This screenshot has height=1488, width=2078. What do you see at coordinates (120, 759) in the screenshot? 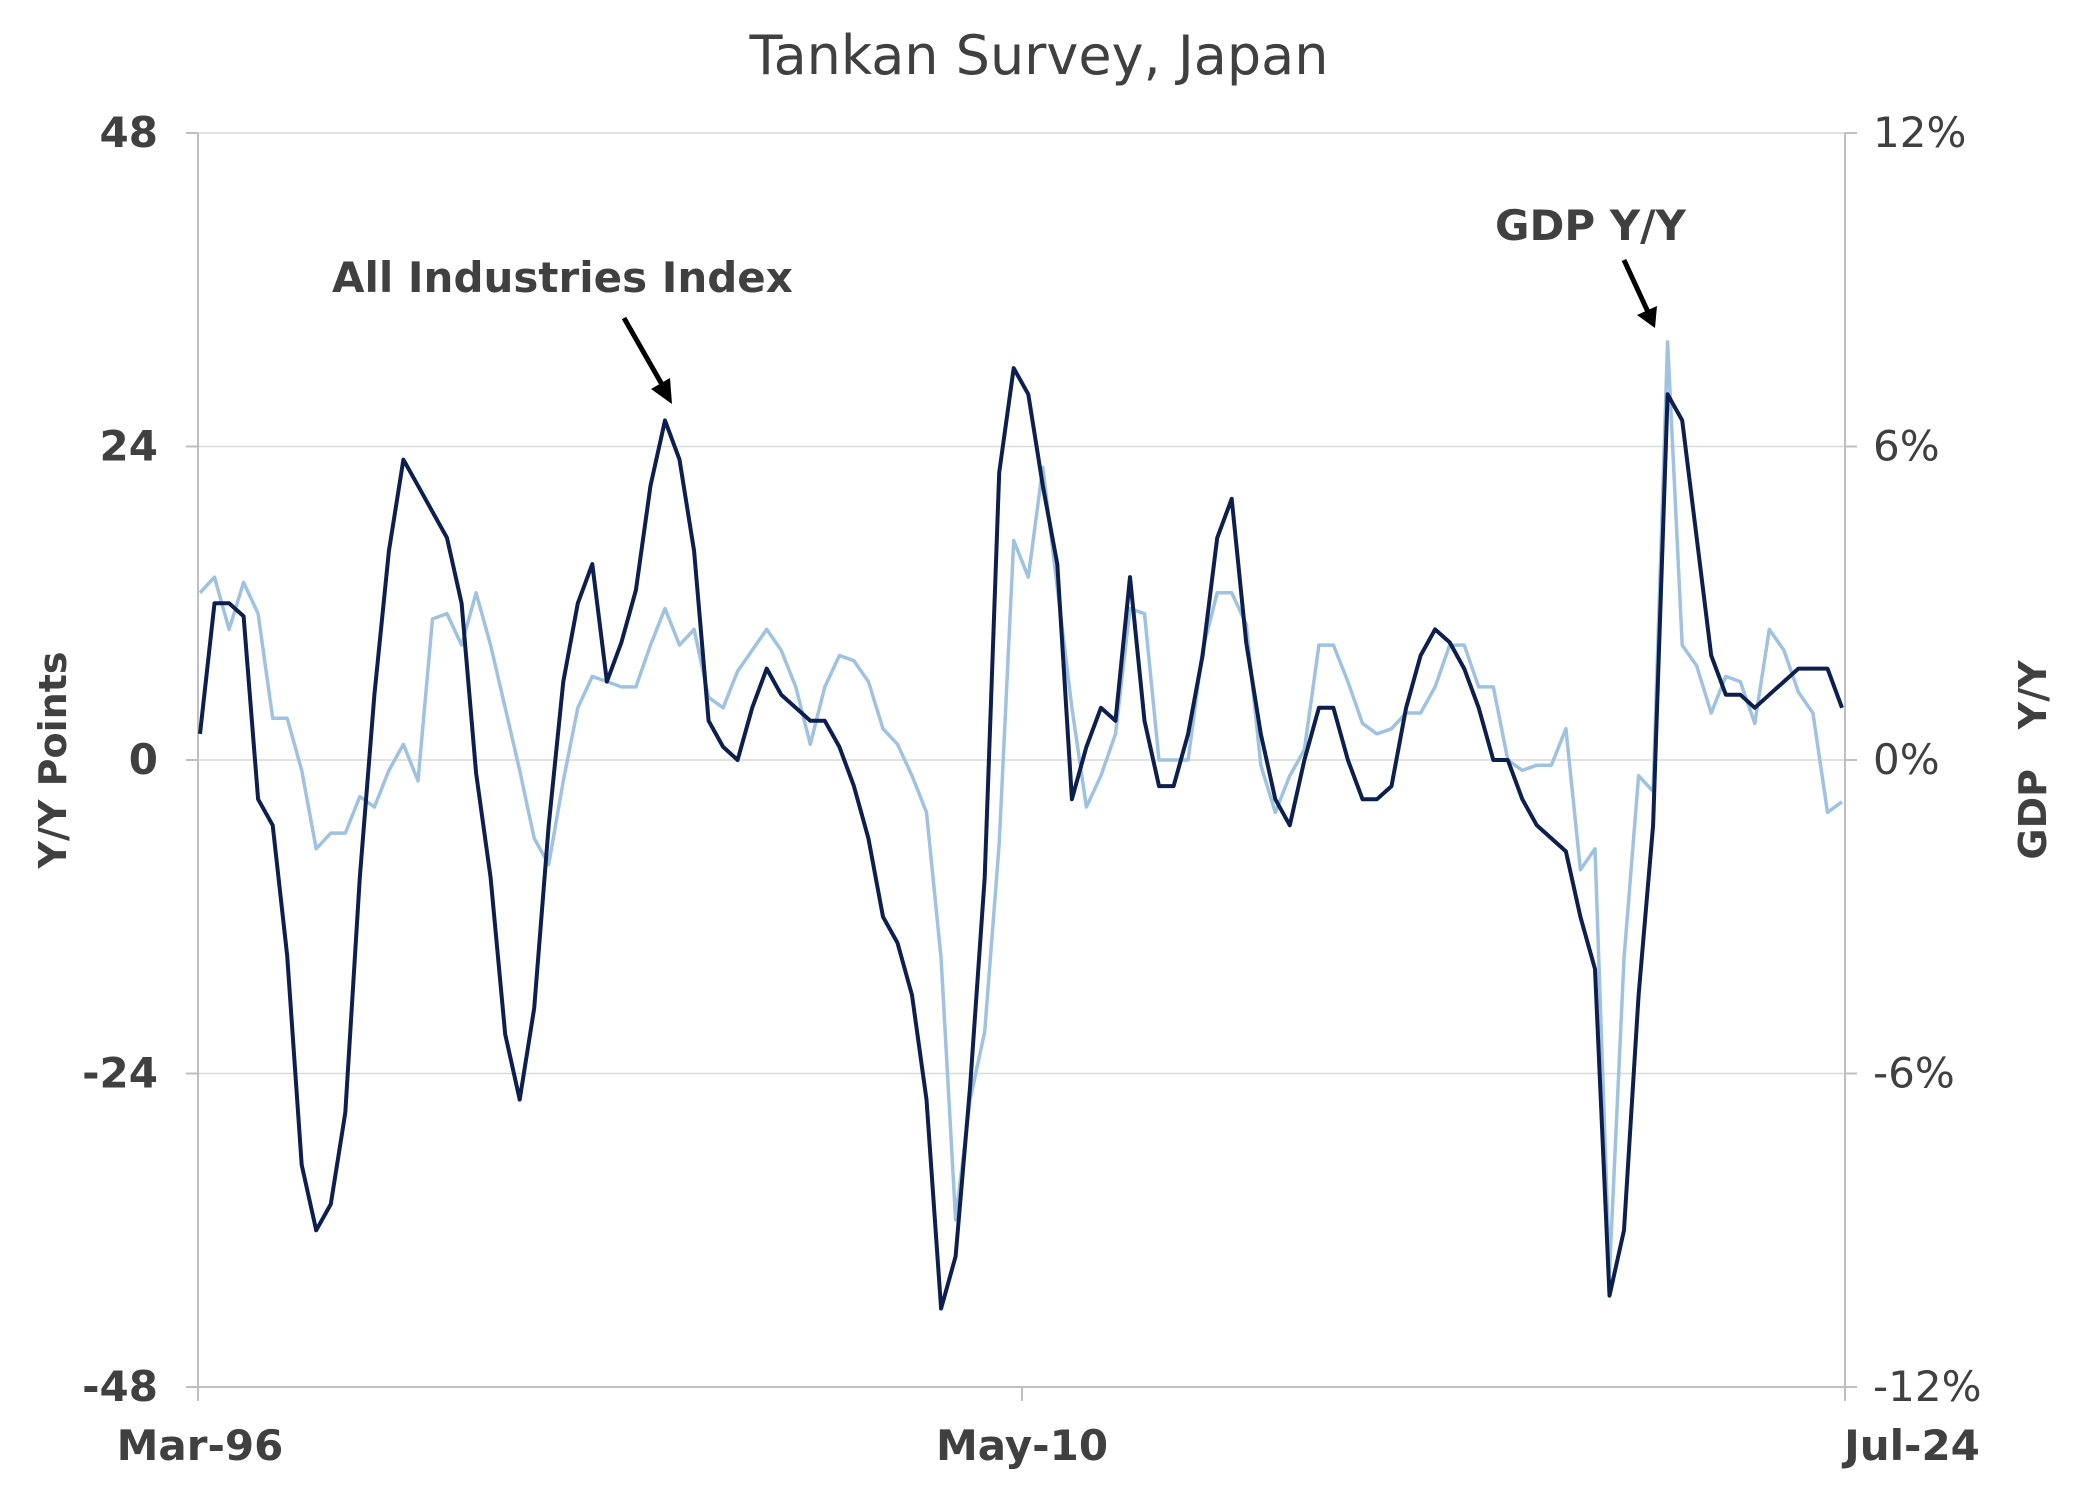
I see `left-axis-ticks: 48 24 0 -24 -48` at bounding box center [120, 759].